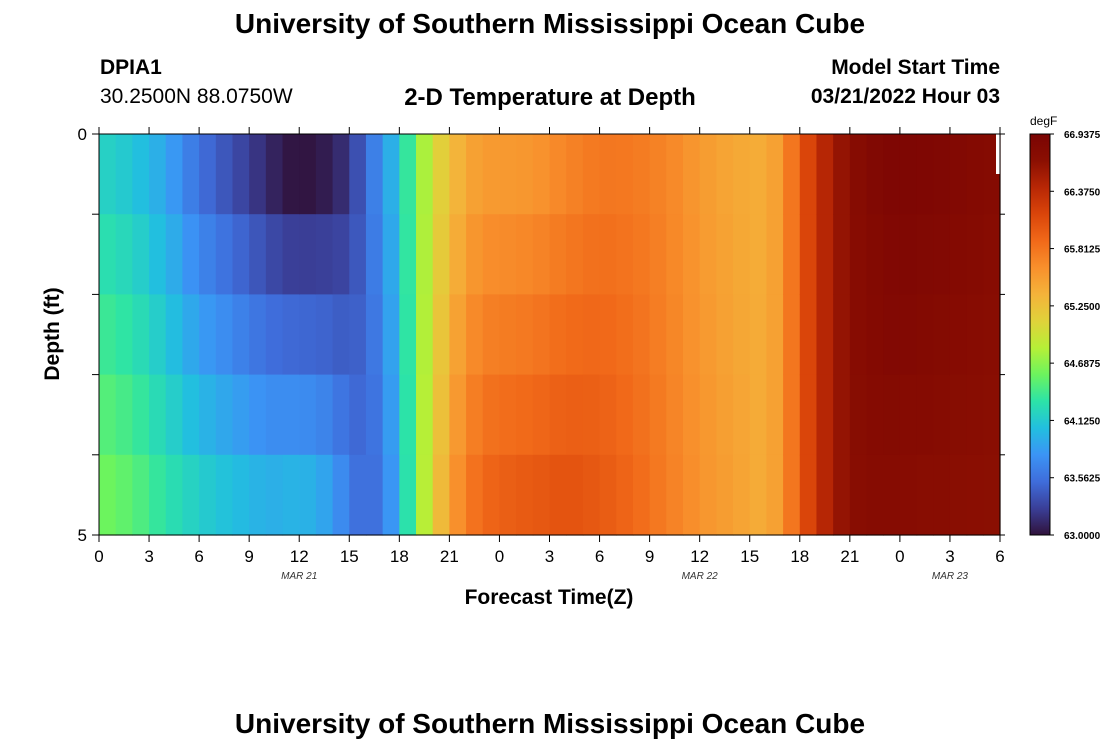 The height and width of the screenshot is (750, 1100). What do you see at coordinates (449, 556) in the screenshot?
I see `x-tick-label: 21` at bounding box center [449, 556].